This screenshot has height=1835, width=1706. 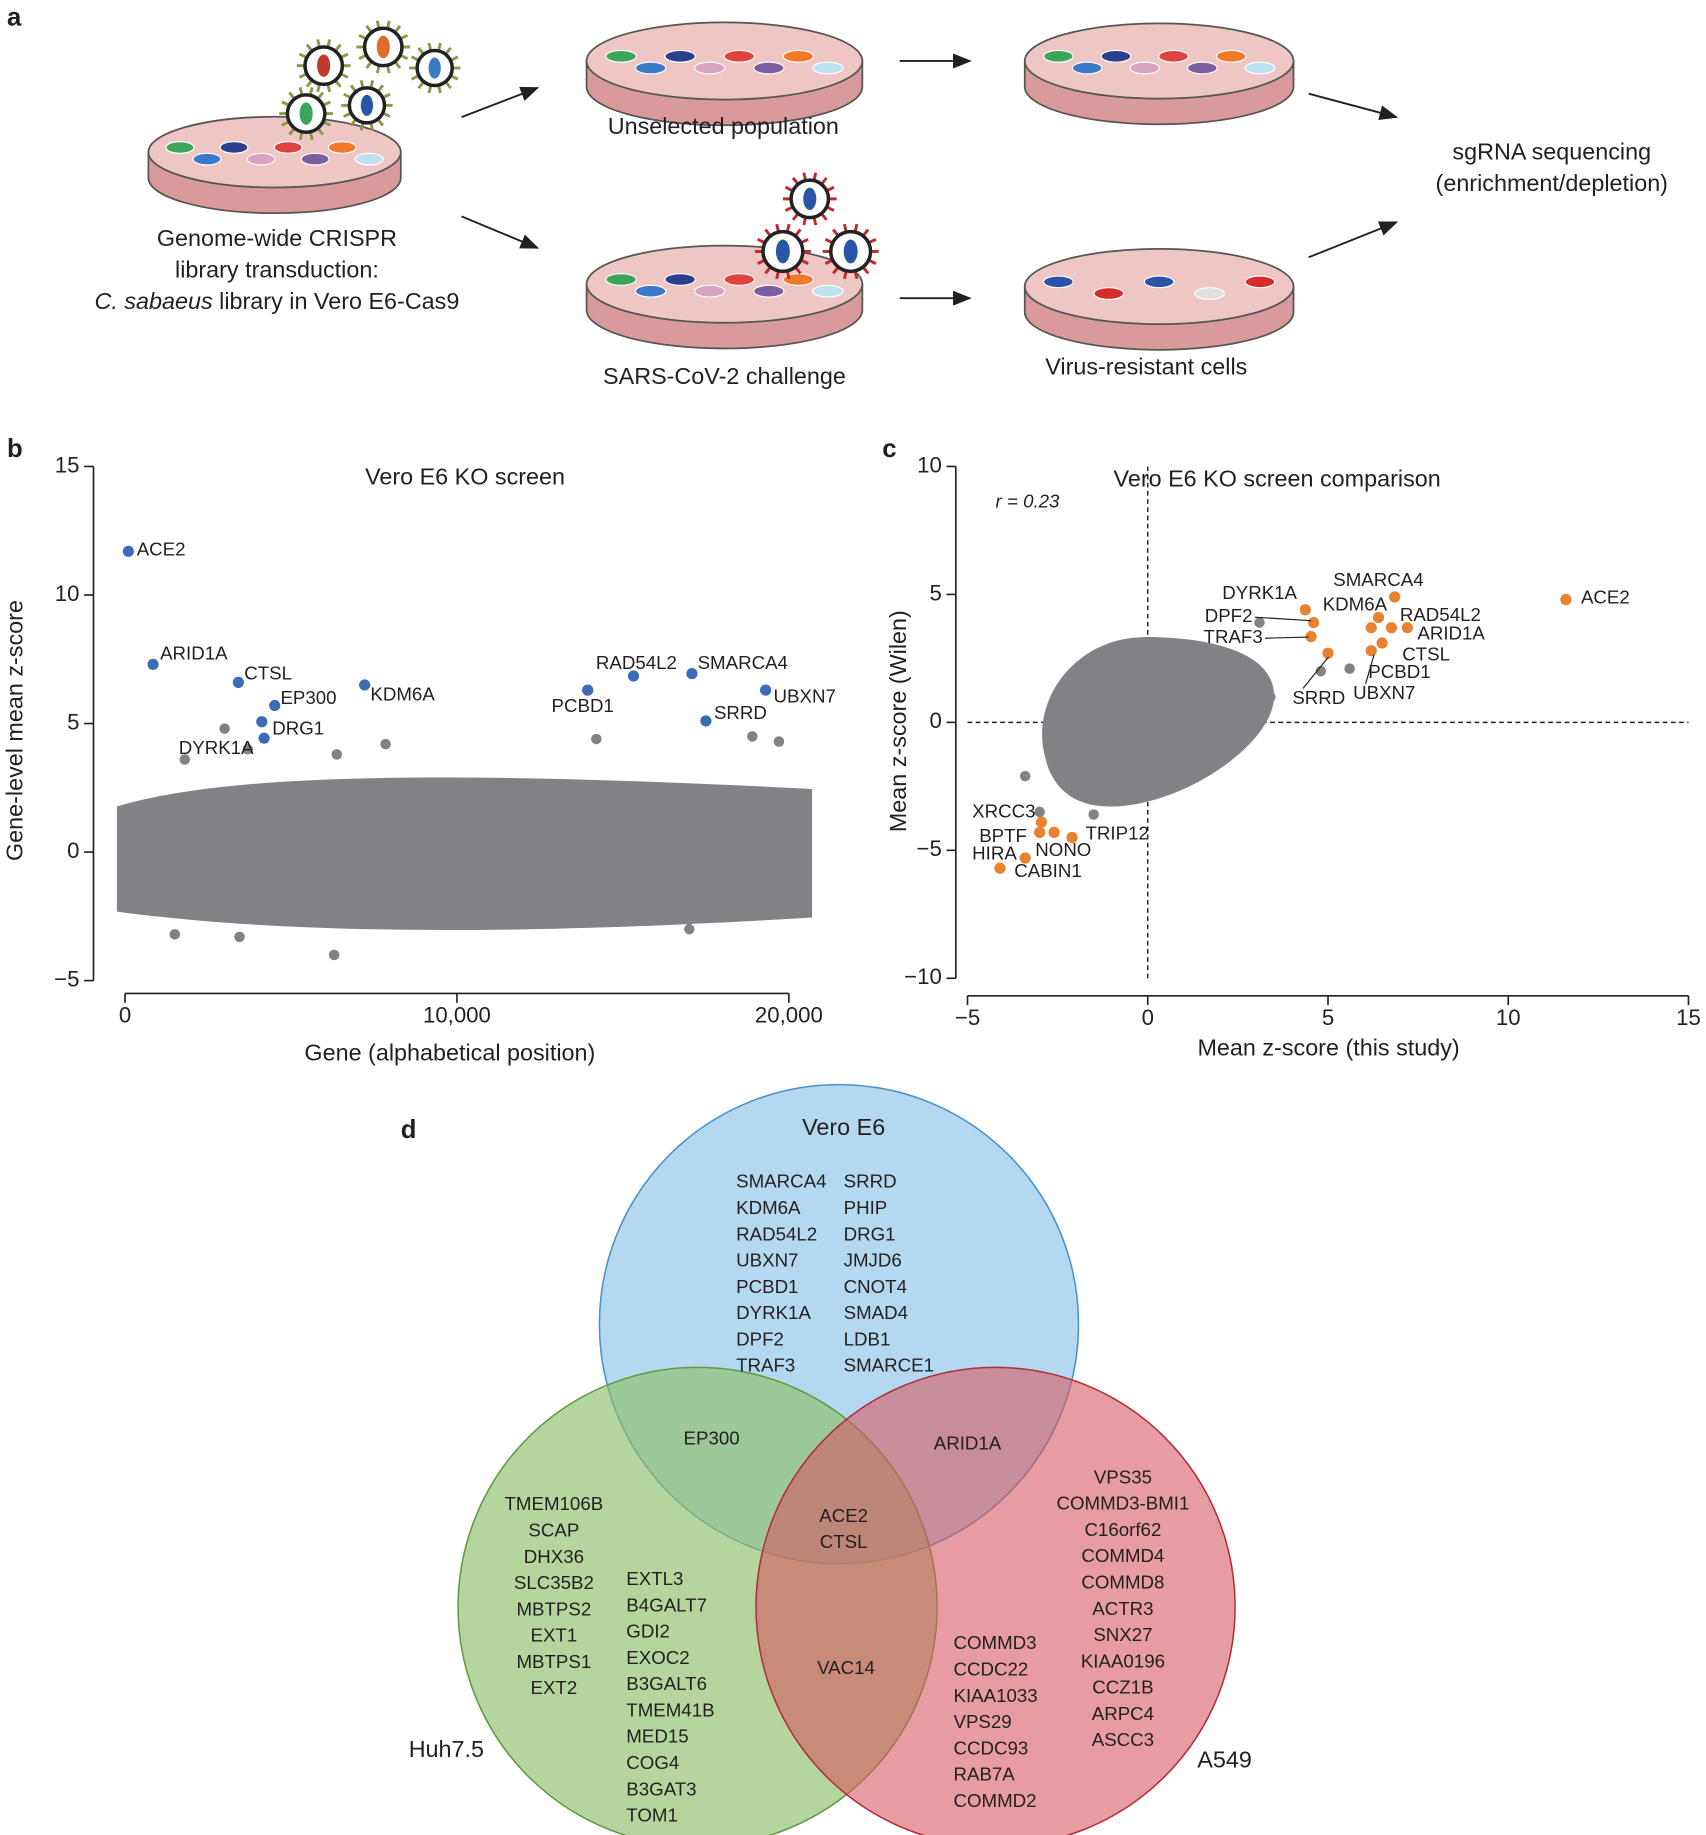 I want to click on label: Genome-wide CRISPR, so click(x=277, y=238).